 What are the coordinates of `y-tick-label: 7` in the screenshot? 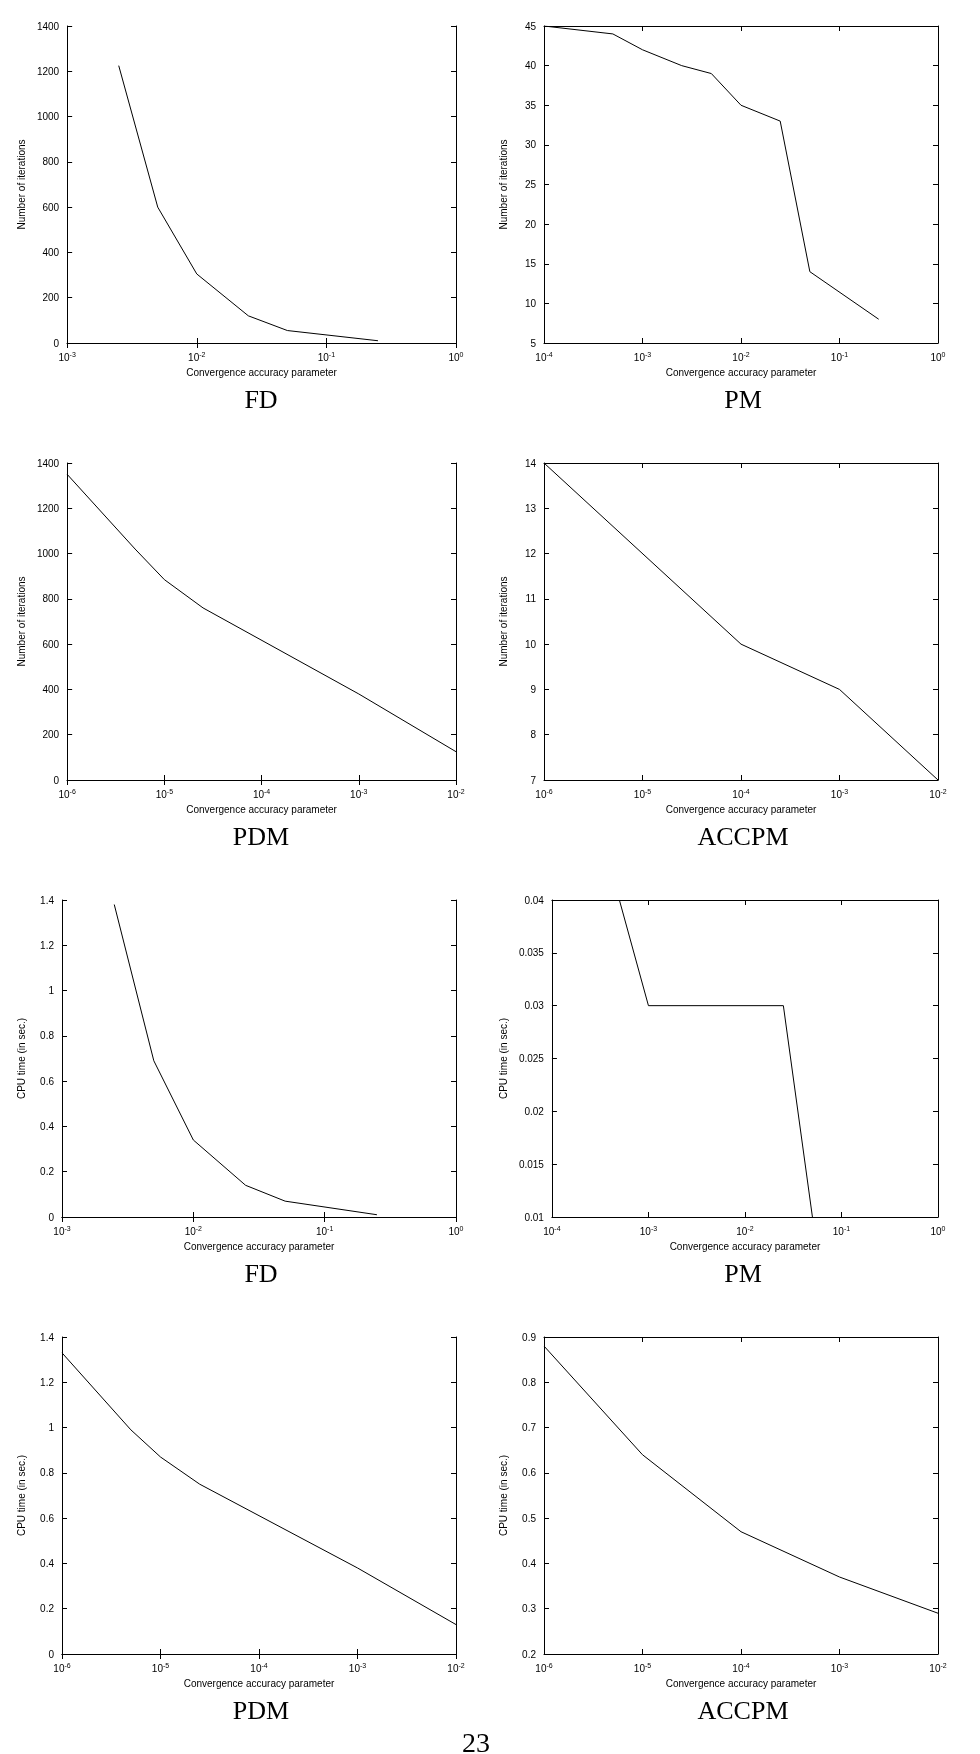 It's located at (533, 780).